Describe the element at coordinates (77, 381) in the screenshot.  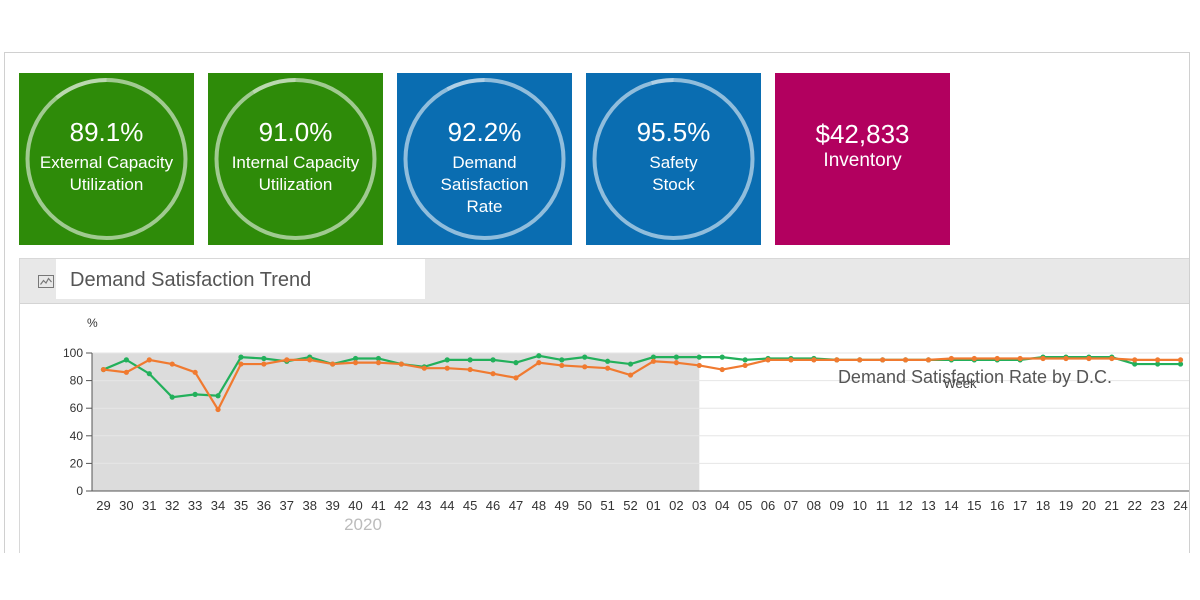
I see `y-tick-label: 80` at that location.